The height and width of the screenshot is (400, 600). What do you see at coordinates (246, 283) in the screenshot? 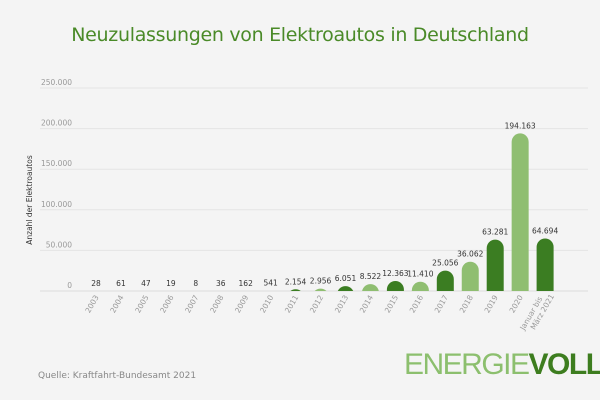
I see `data-label: 162` at bounding box center [246, 283].